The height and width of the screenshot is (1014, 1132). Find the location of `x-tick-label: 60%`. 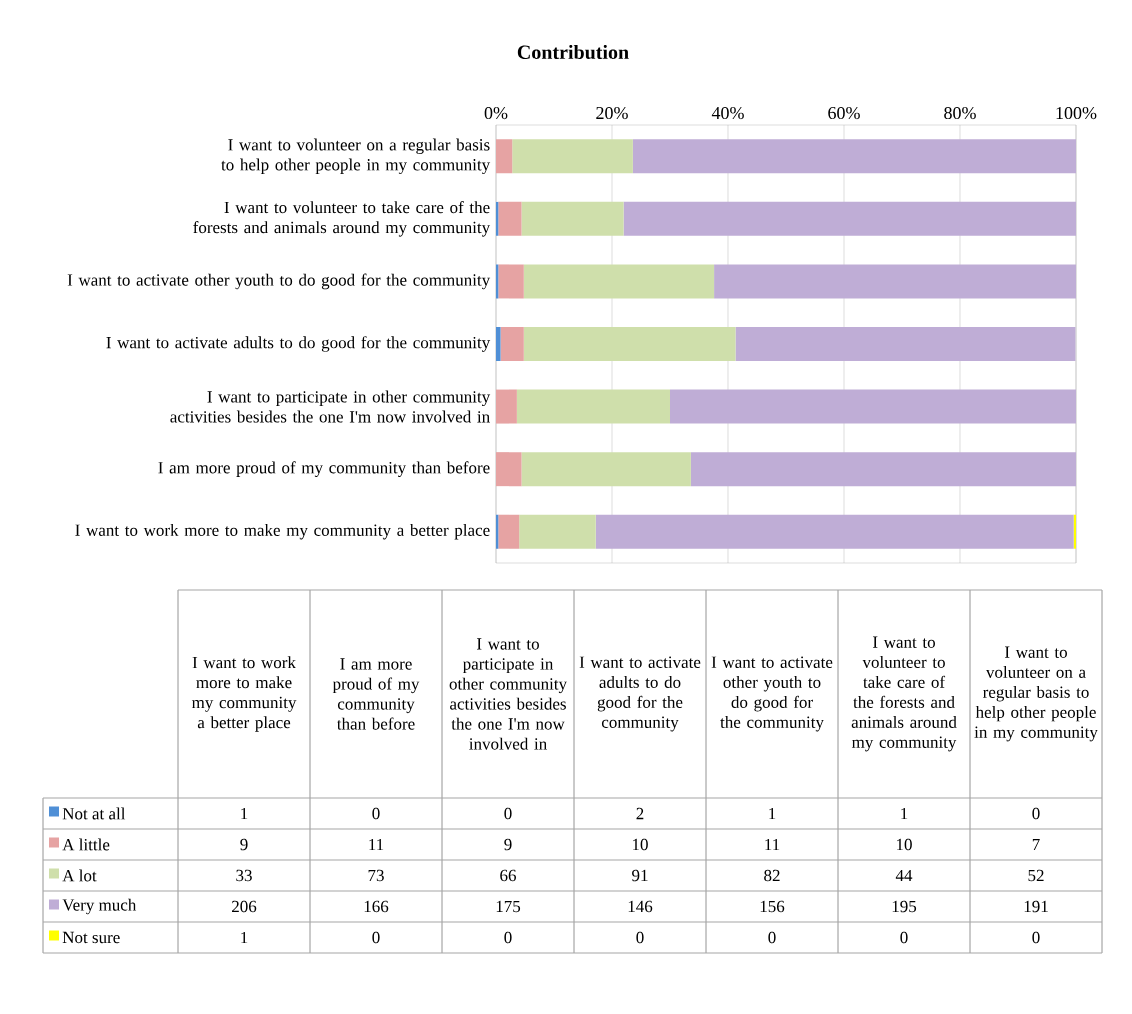

x-tick-label: 60% is located at coordinates (844, 113).